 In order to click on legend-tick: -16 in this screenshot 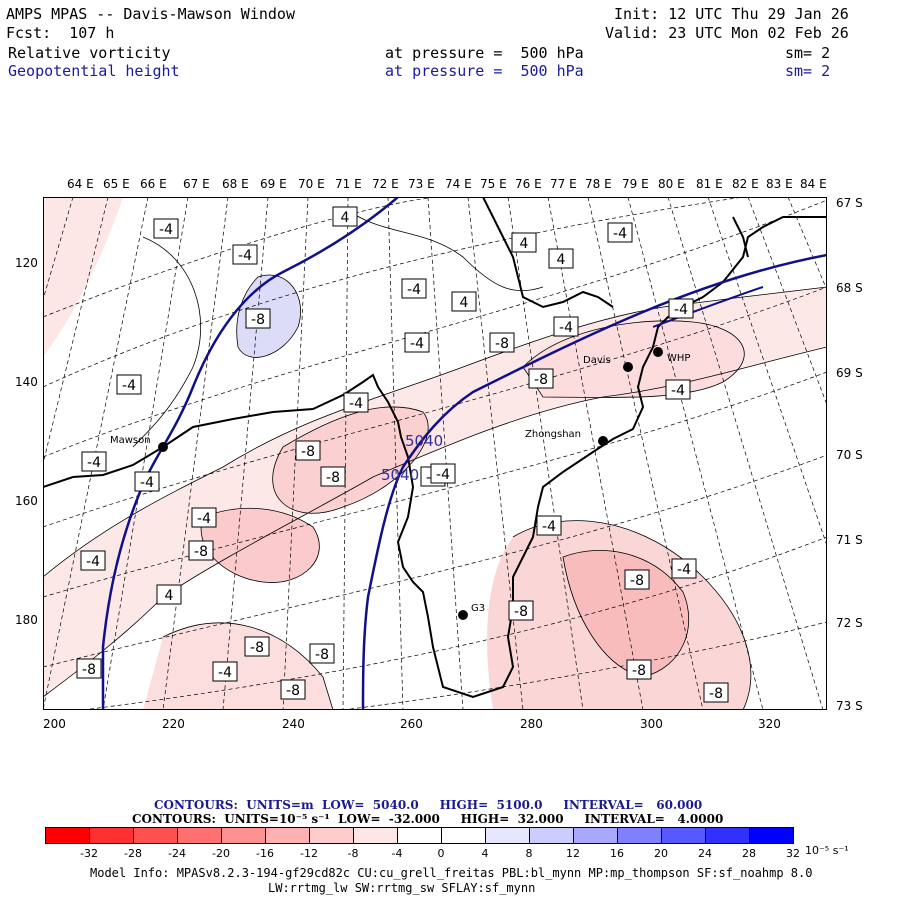, I will do `click(265, 853)`.